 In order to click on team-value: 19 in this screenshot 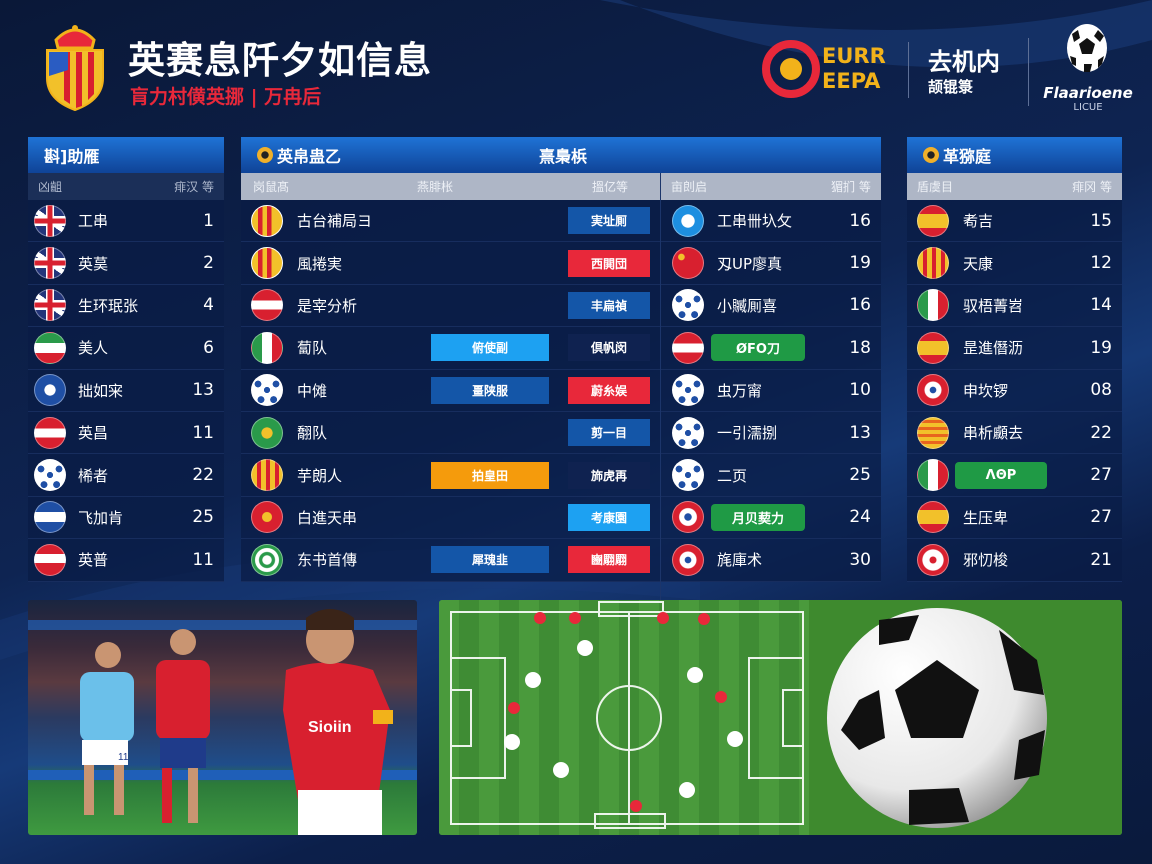, I will do `click(1101, 347)`.